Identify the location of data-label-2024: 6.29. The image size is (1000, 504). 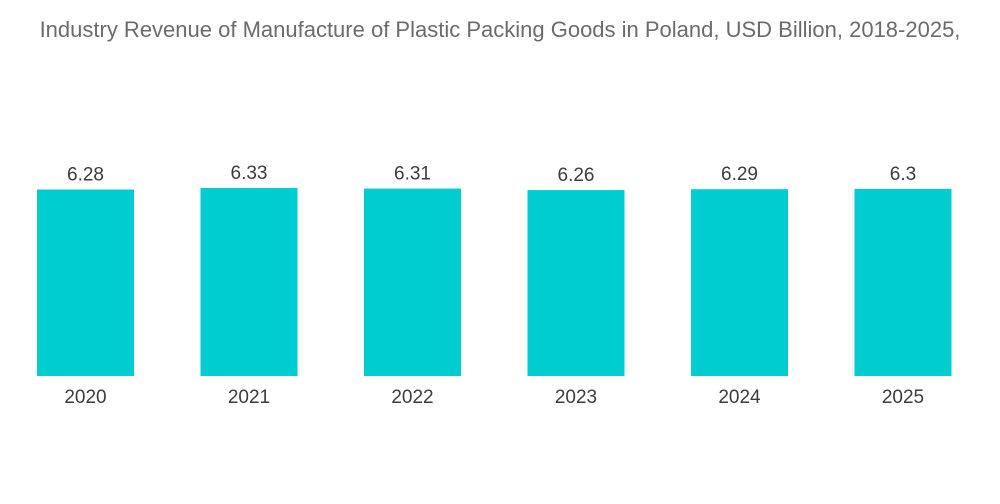
(739, 174).